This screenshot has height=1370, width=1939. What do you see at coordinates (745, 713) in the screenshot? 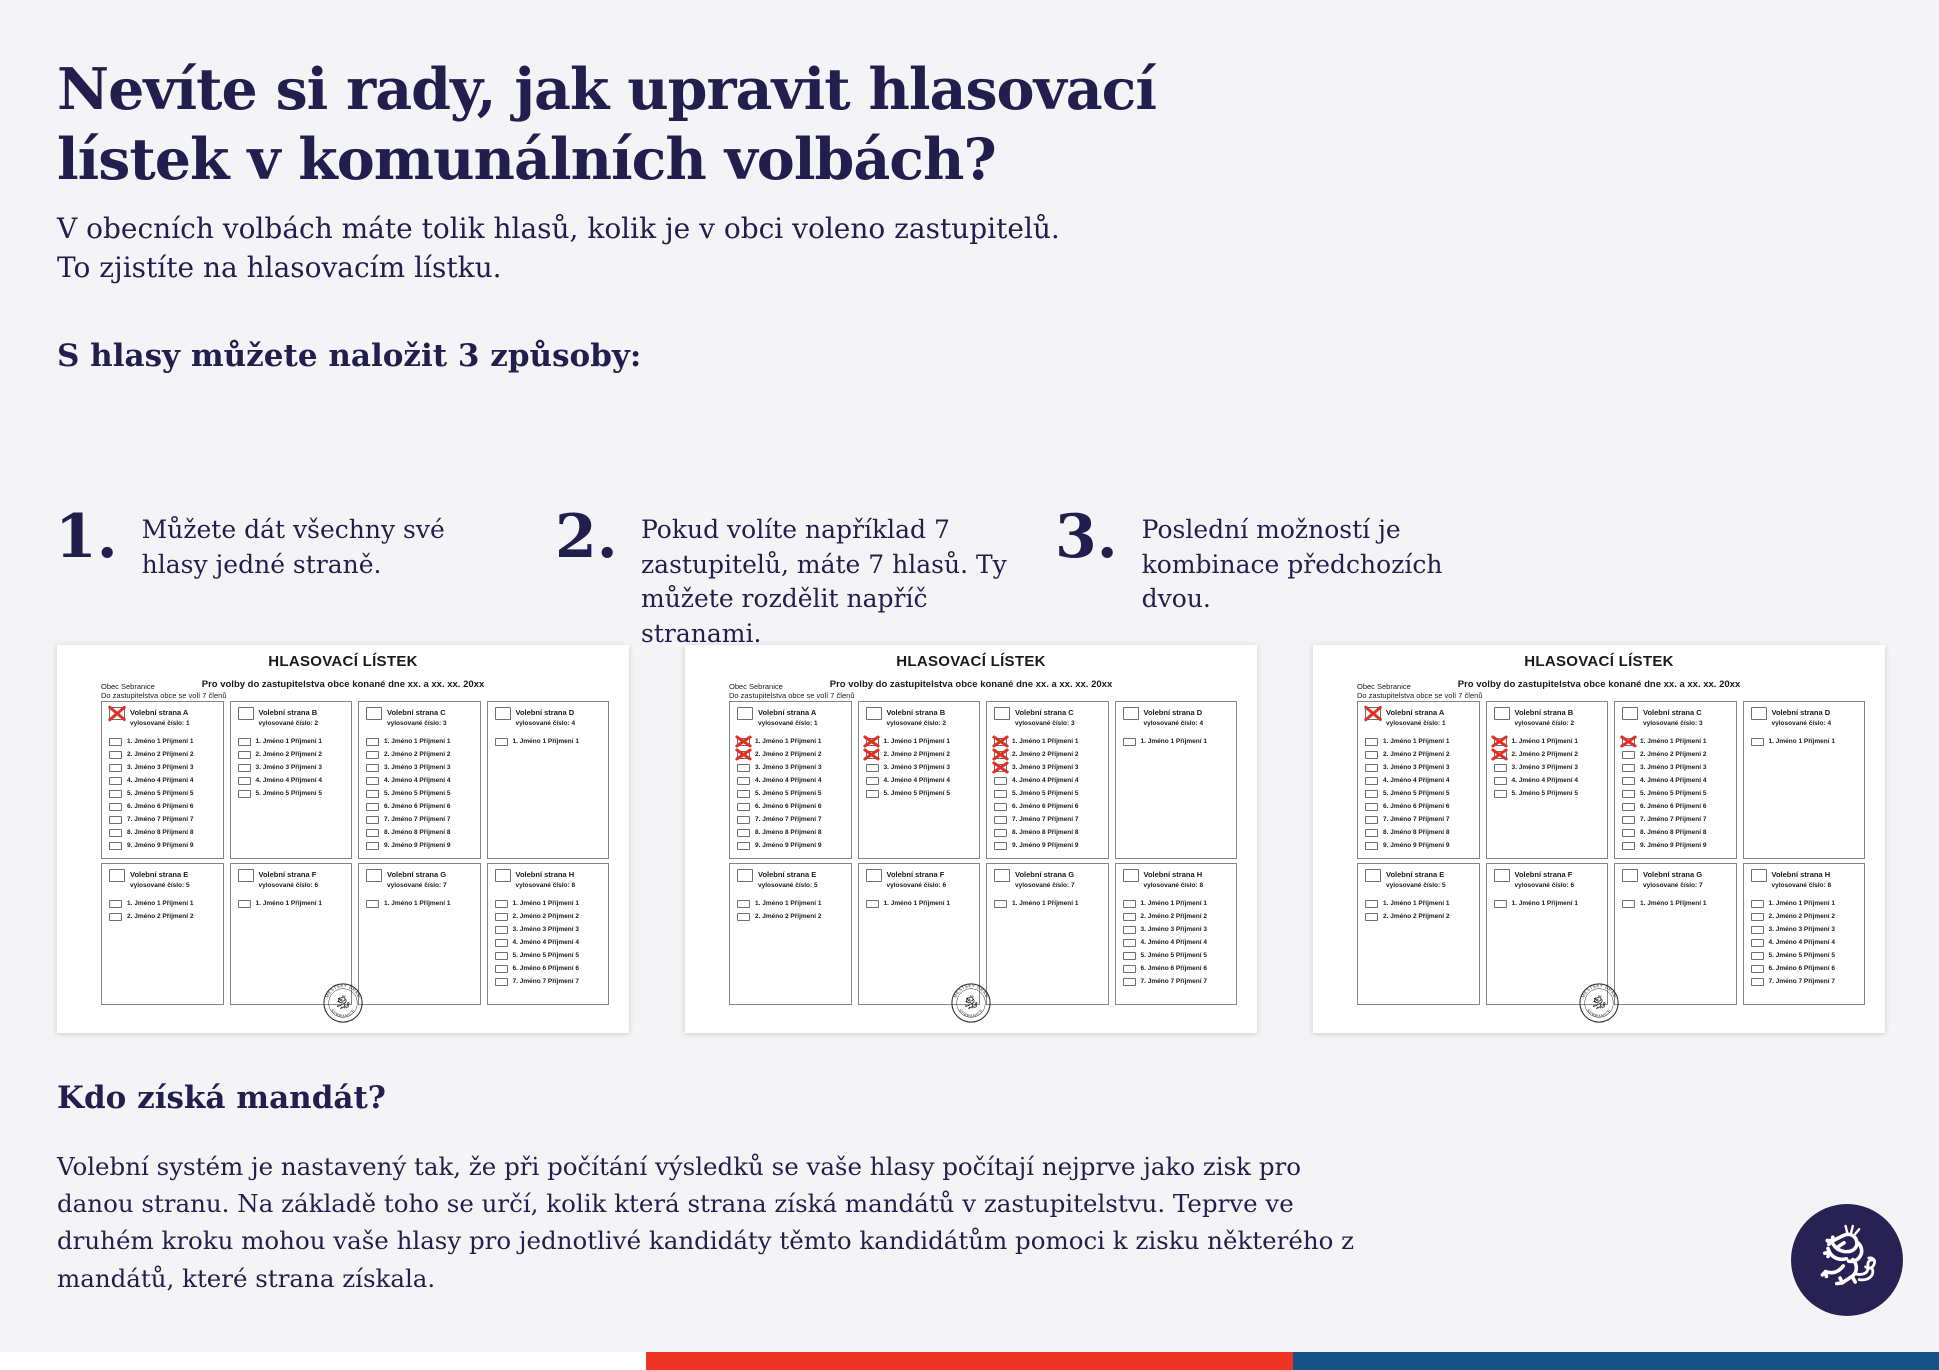
I see `party-checkbox-A` at bounding box center [745, 713].